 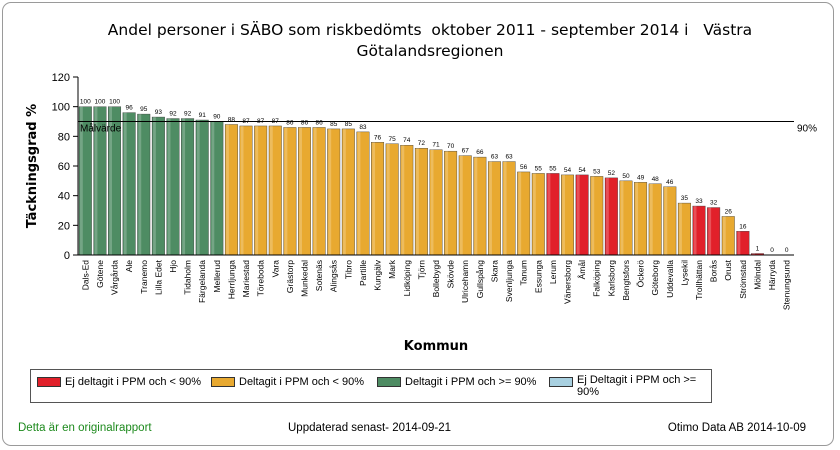 What do you see at coordinates (393, 139) in the screenshot?
I see `data-label: 75` at bounding box center [393, 139].